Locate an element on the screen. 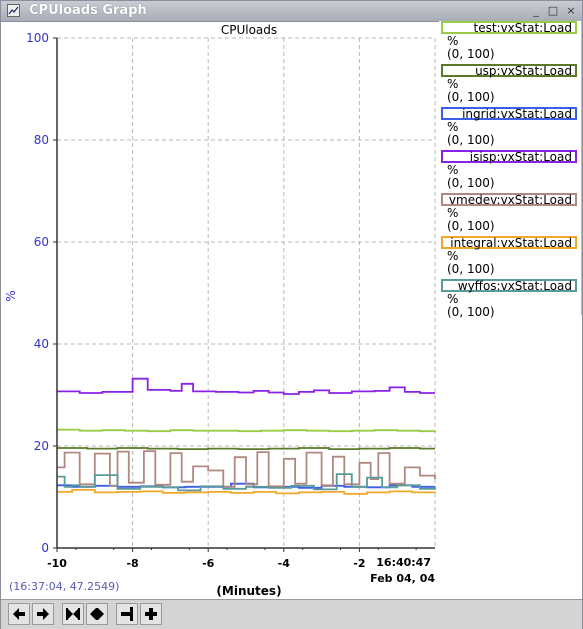  legend-swatch: test:vxStat:Load is located at coordinates (509, 28).